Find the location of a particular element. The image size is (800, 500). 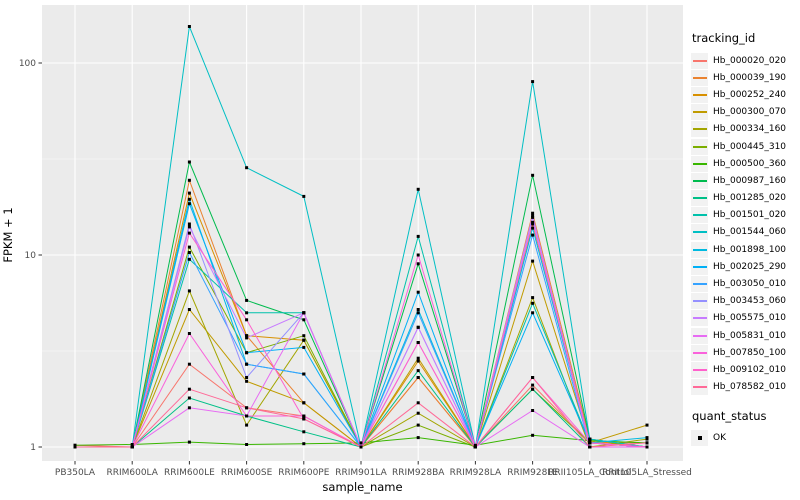

legend-label: Hb_009102_010 is located at coordinates (750, 369).